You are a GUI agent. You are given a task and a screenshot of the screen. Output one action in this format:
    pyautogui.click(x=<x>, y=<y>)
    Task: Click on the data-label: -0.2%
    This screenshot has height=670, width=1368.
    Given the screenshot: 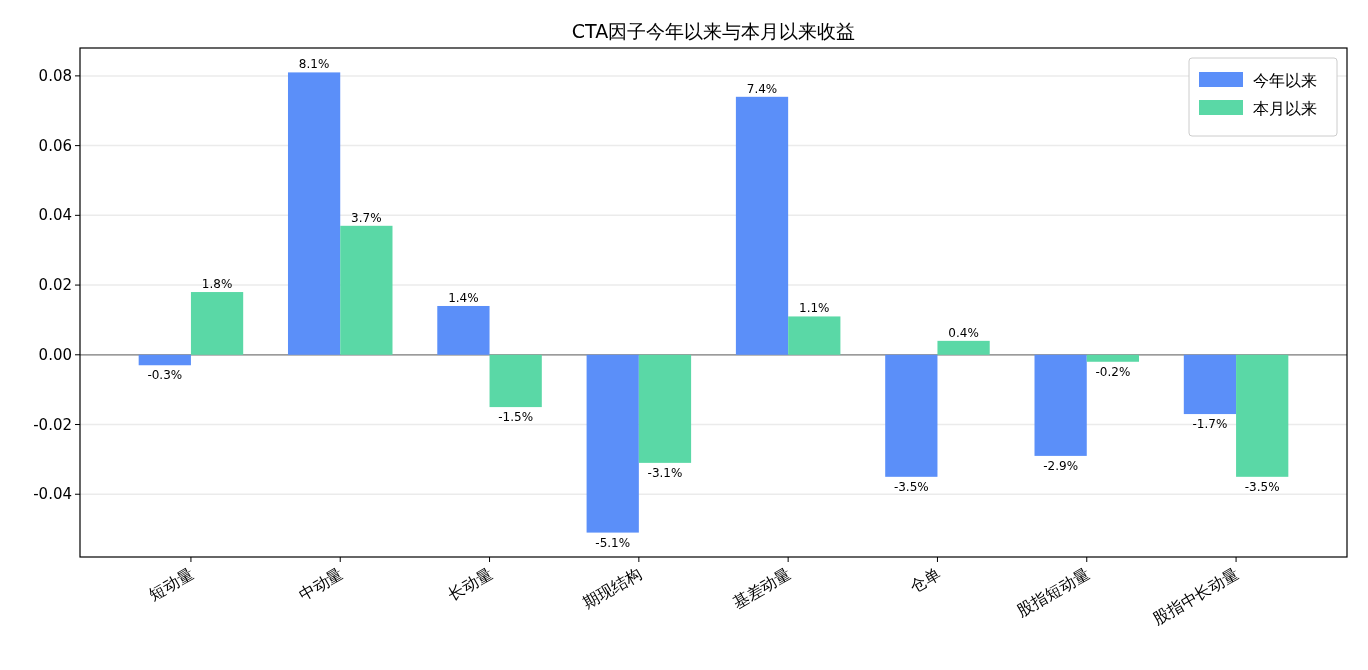 What is the action you would take?
    pyautogui.click(x=1113, y=371)
    